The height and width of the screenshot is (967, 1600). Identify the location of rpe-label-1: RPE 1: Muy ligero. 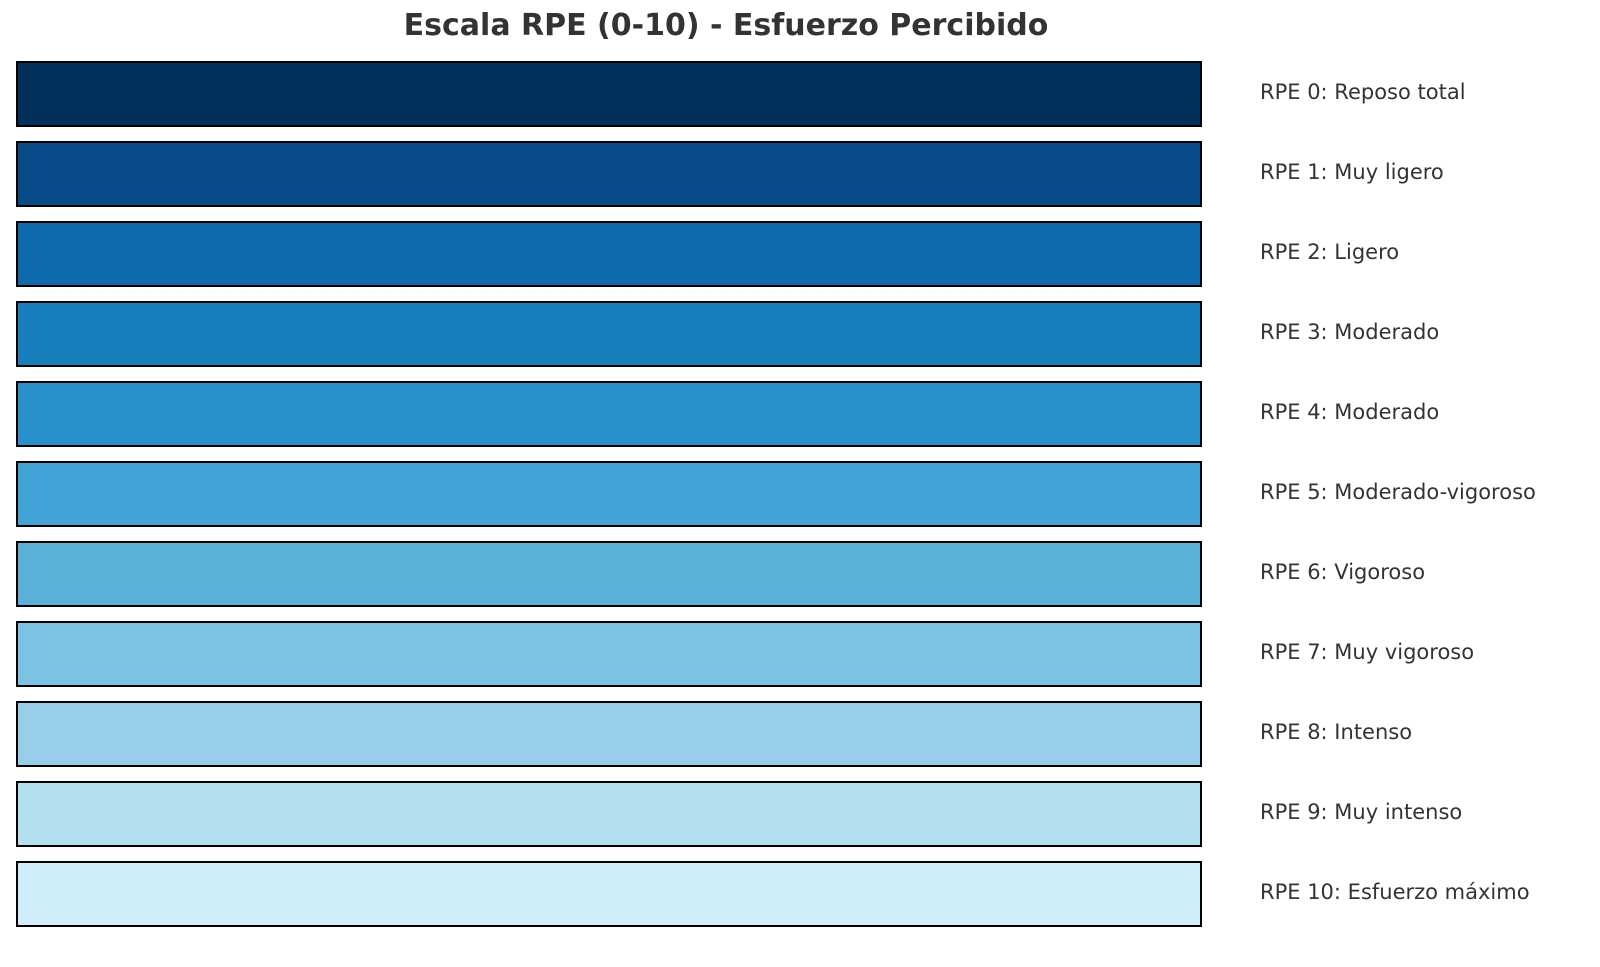
(1352, 172).